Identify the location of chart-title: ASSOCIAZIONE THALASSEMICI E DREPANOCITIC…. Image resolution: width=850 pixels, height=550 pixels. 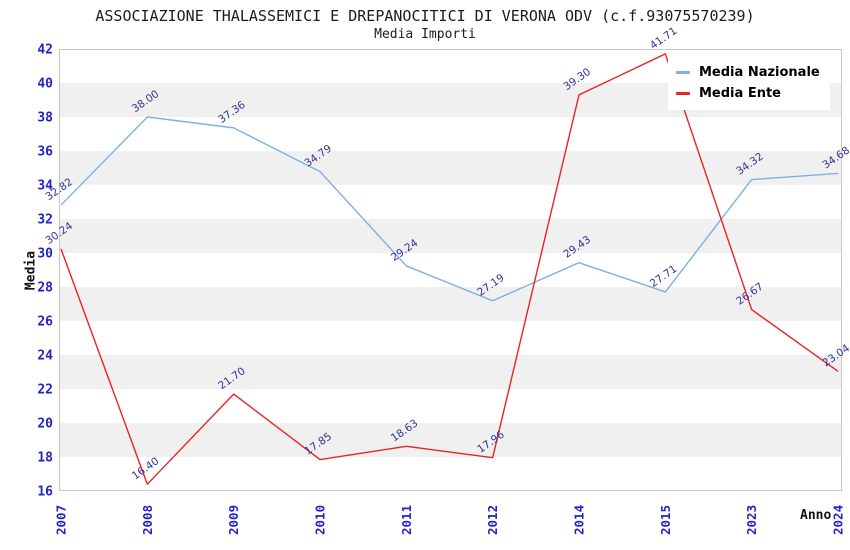
(425, 16).